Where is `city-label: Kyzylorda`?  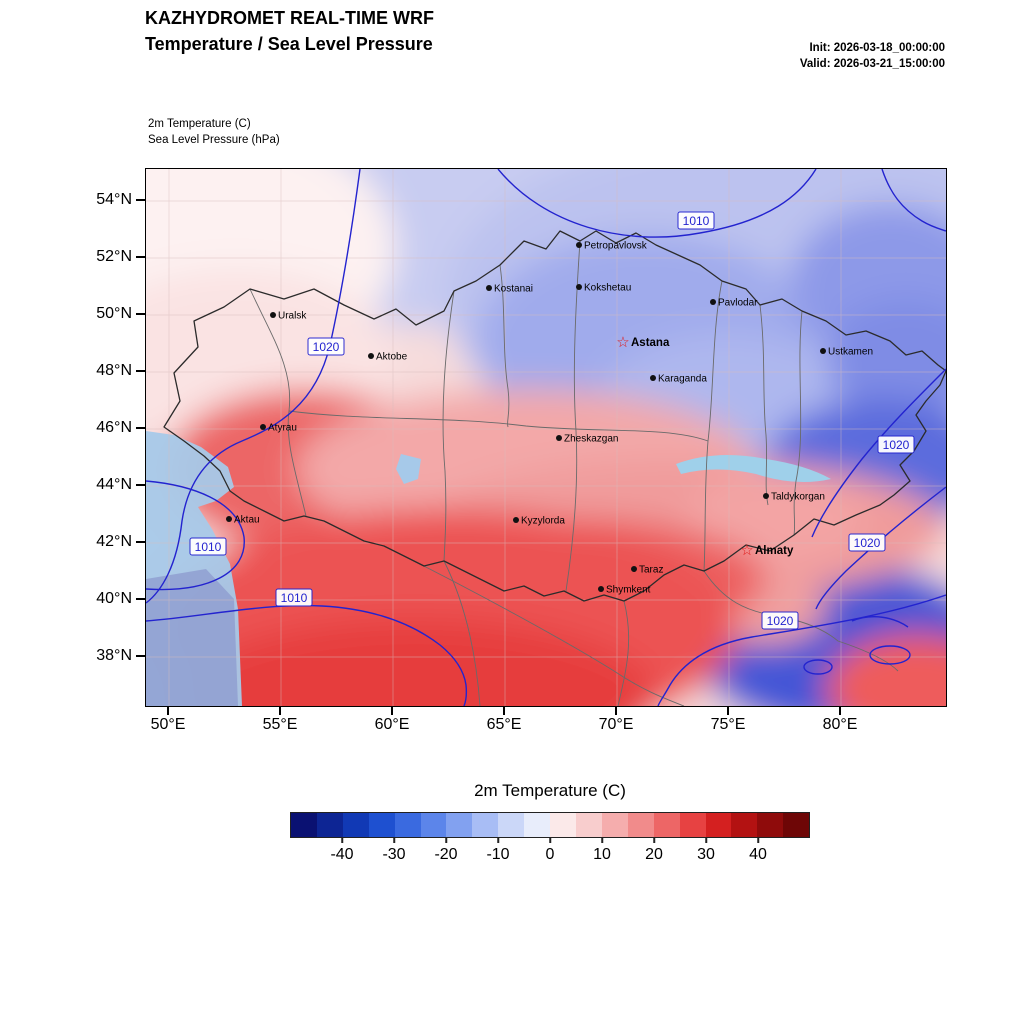
city-label: Kyzylorda is located at coordinates (543, 521).